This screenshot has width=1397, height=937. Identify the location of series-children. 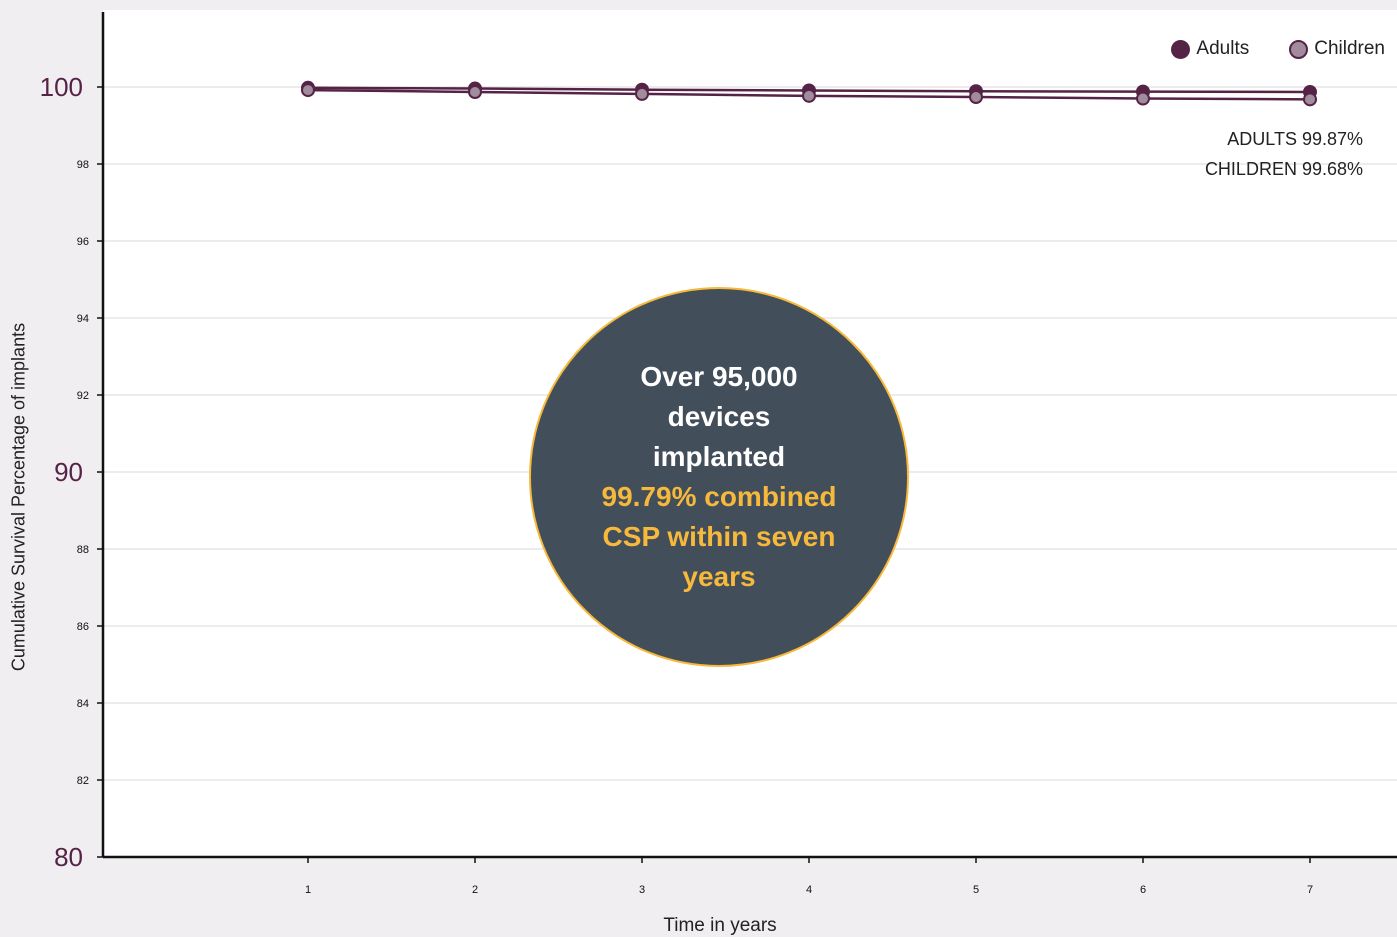
(809, 95).